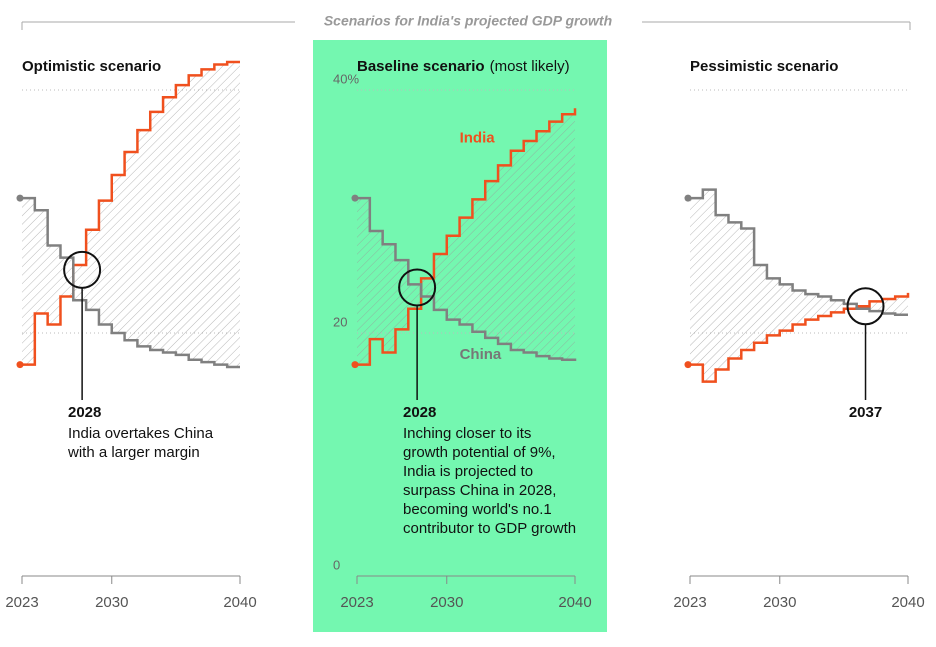  What do you see at coordinates (336, 564) in the screenshot?
I see `y-tick-label: 0` at bounding box center [336, 564].